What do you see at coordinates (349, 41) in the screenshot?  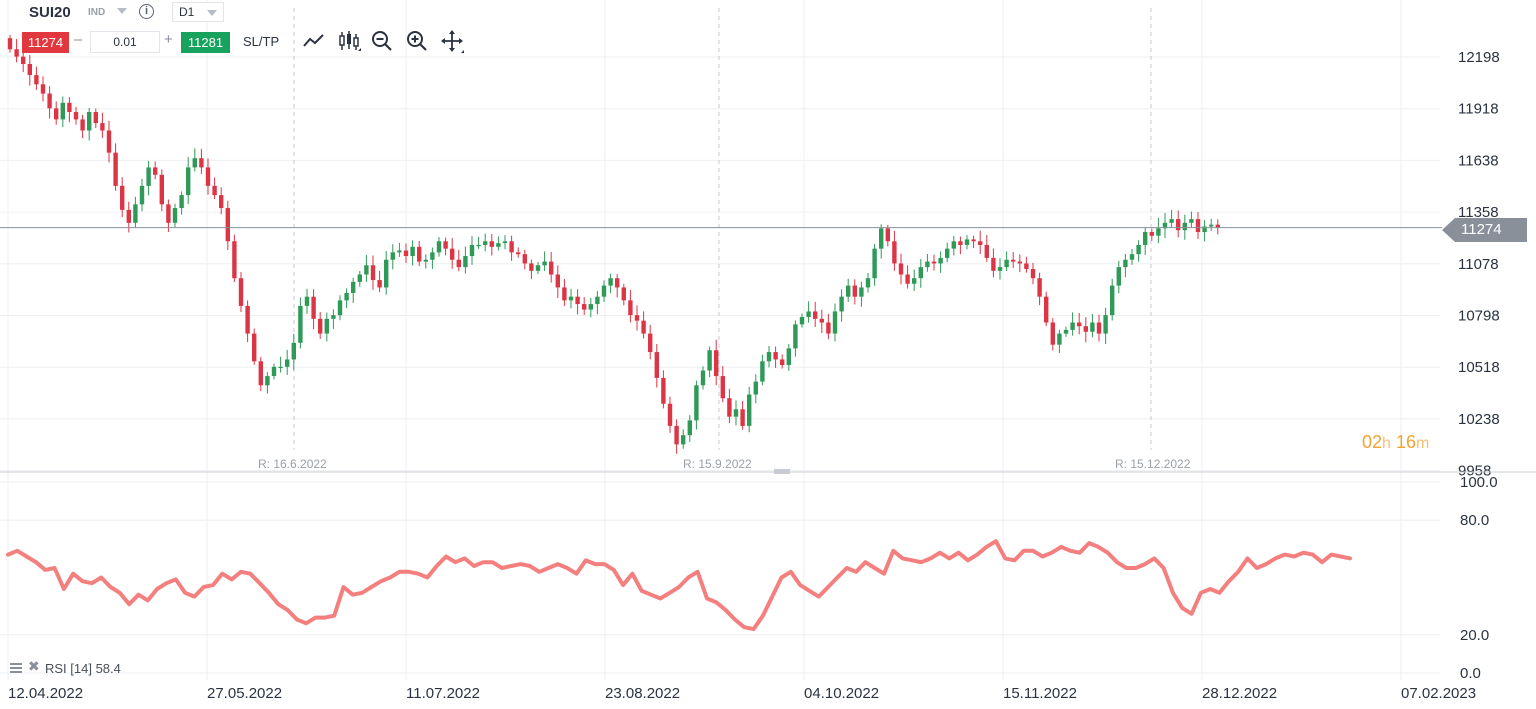 I see `candlestick-icon` at bounding box center [349, 41].